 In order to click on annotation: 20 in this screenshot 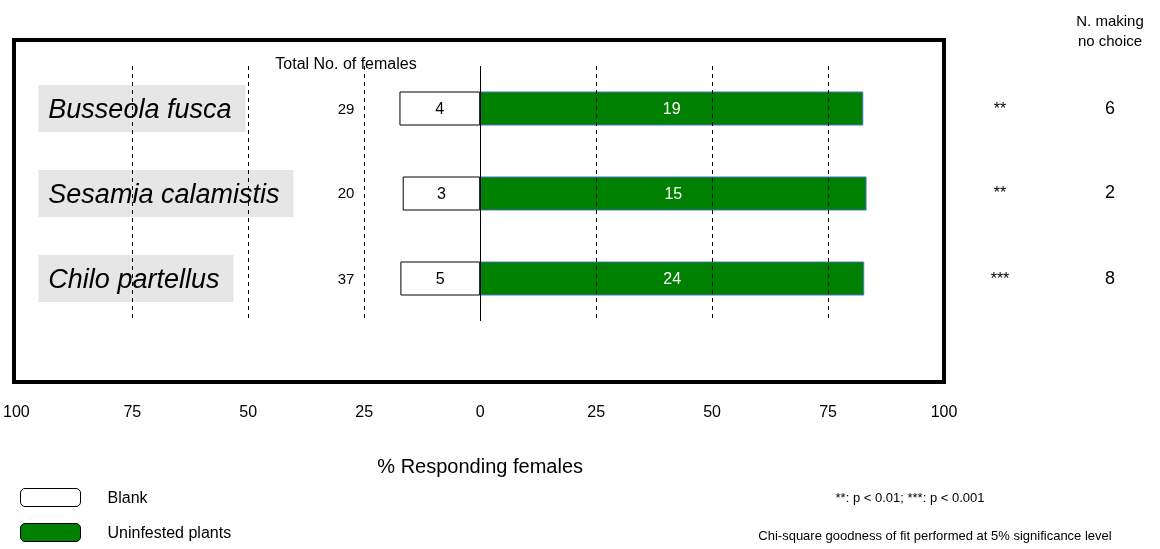, I will do `click(346, 192)`.